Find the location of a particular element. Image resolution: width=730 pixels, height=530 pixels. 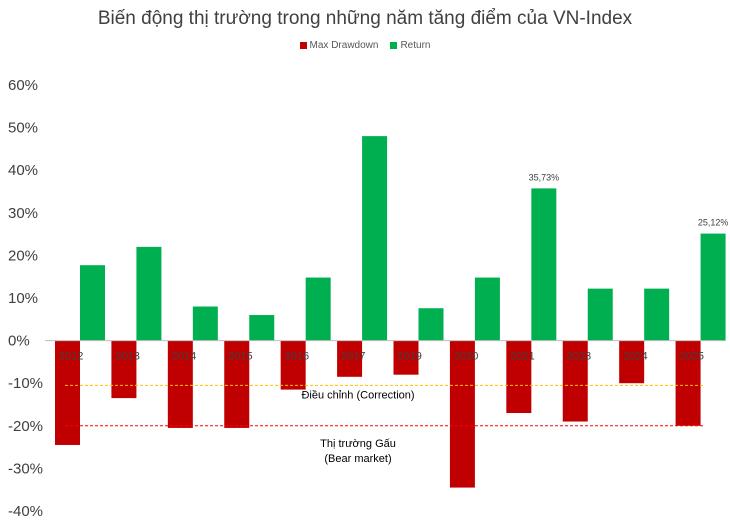

reference-line-label: Điều chỉnh (Correction) is located at coordinates (357, 395).